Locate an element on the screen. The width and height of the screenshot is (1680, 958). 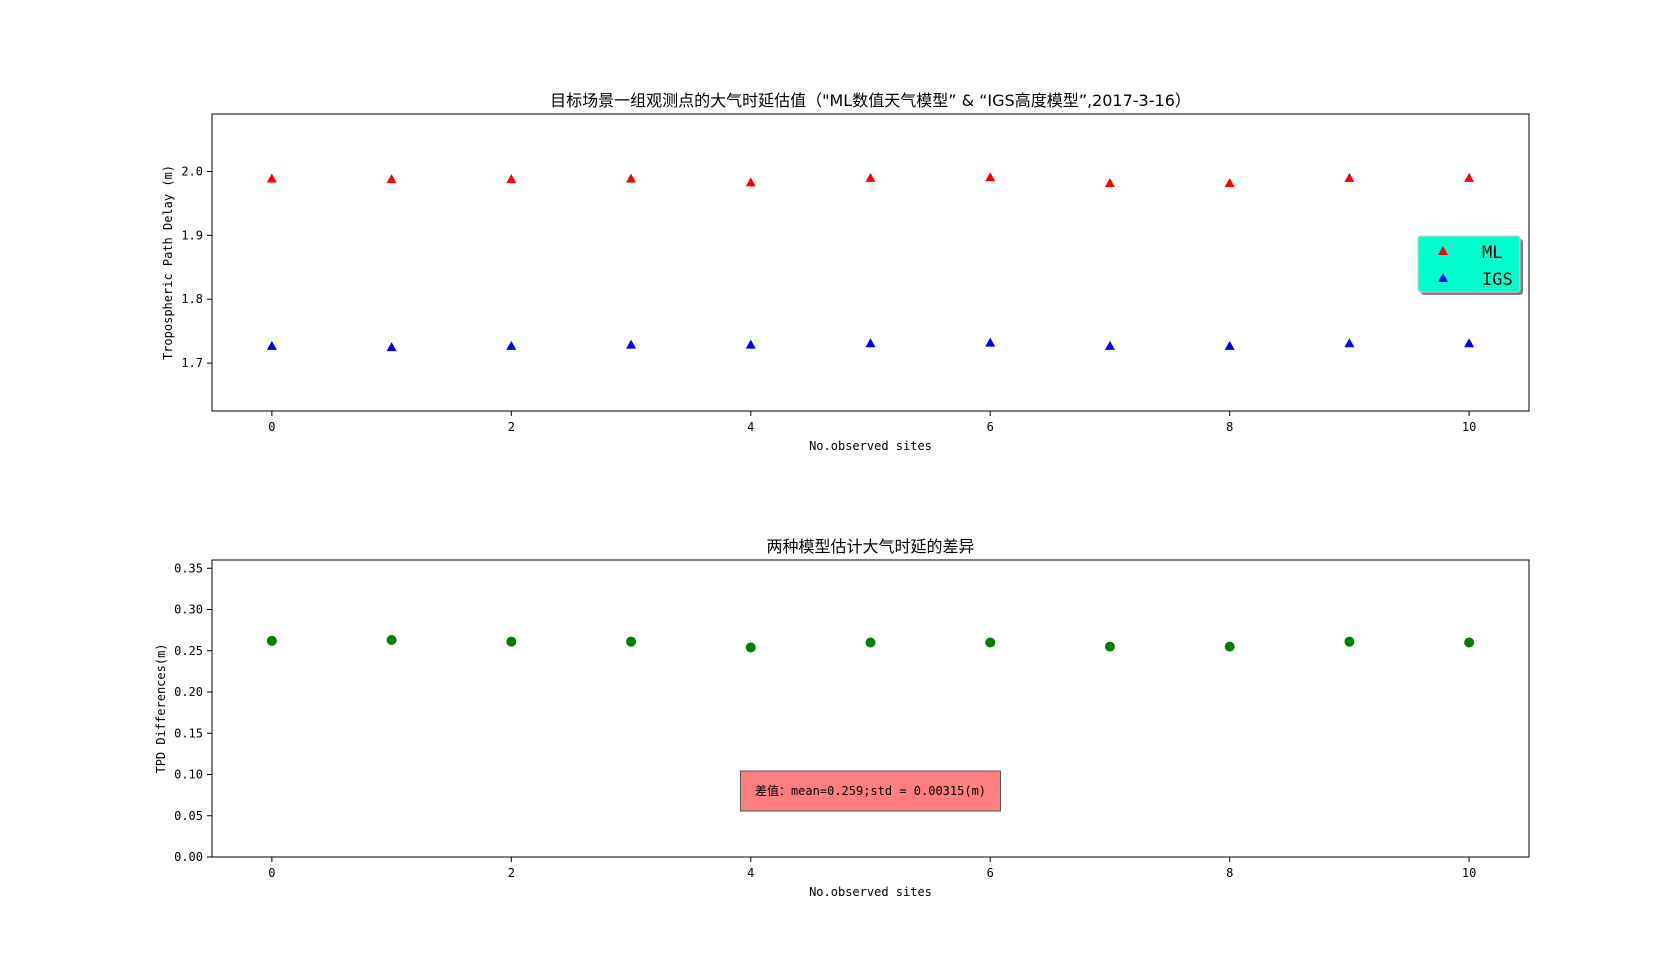
chart1-y-axis-label: Tropospheric Path Delay (m) is located at coordinates (168, 262).